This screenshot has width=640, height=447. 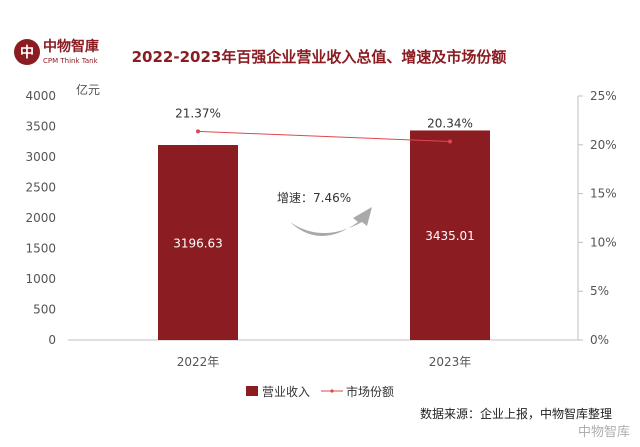 I want to click on logo-char: 中, so click(x=27, y=52).